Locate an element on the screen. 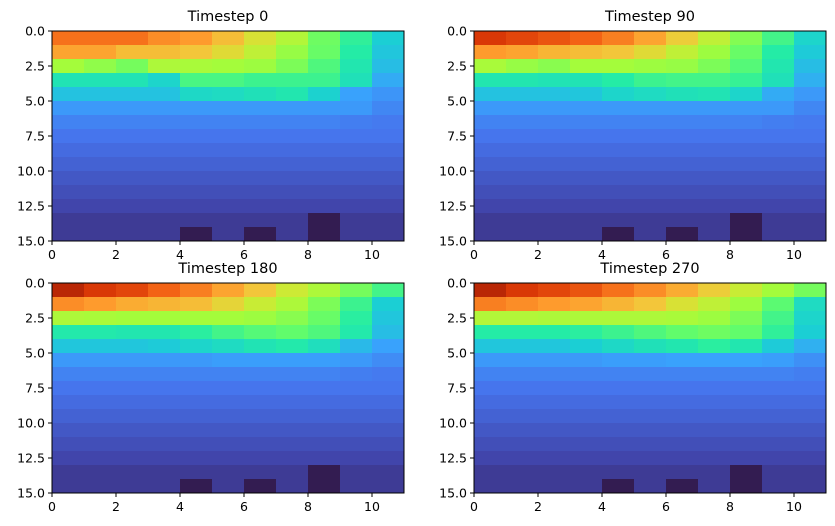  panel-title: Timestep 90 is located at coordinates (649, 17).